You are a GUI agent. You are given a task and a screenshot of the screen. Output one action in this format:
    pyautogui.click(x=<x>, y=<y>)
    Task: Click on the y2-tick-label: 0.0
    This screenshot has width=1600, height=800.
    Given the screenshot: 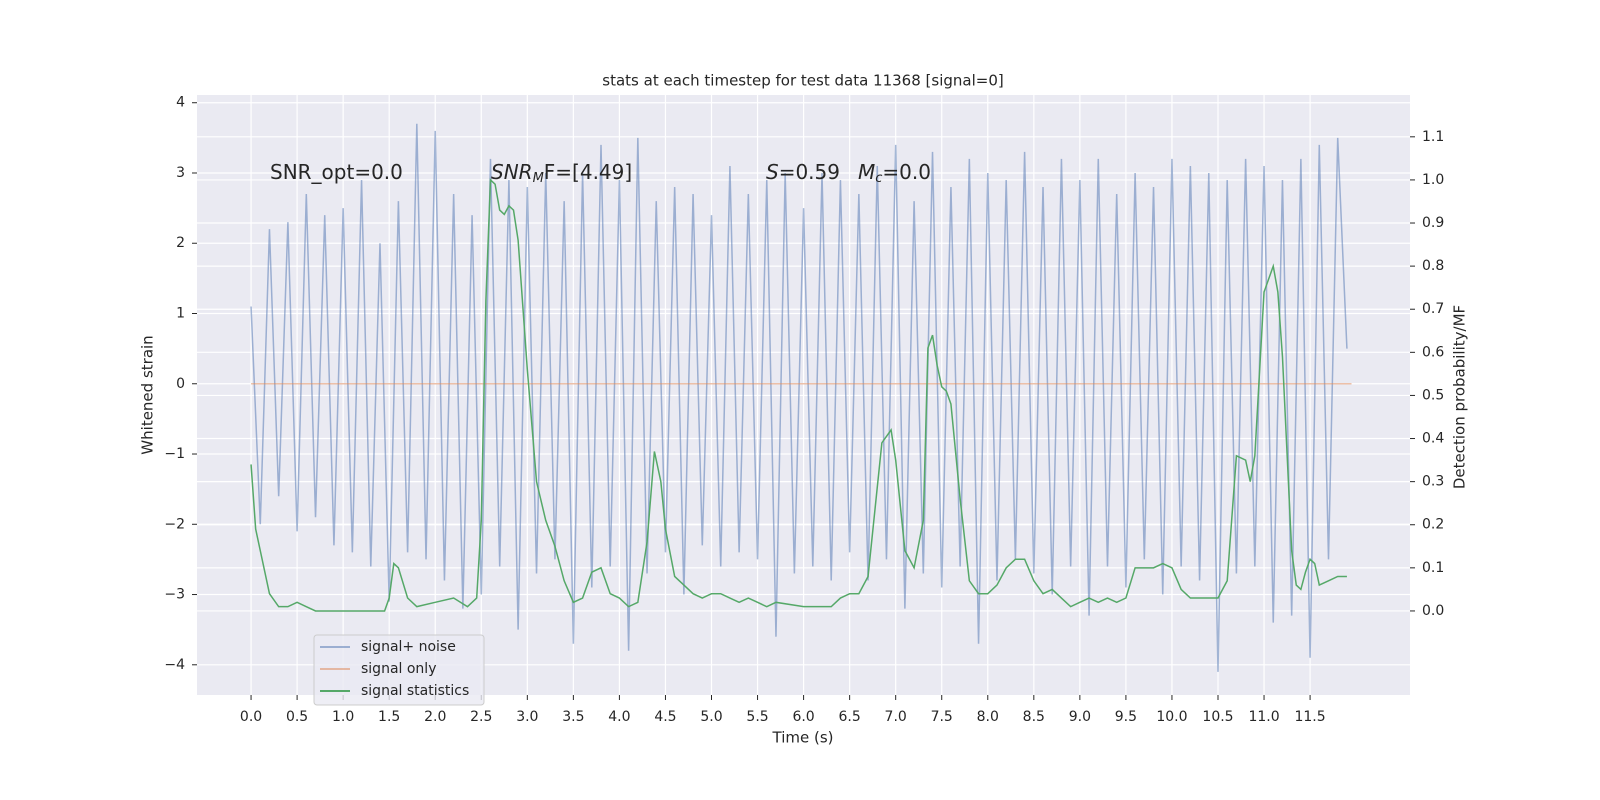 What is the action you would take?
    pyautogui.click(x=1433, y=611)
    